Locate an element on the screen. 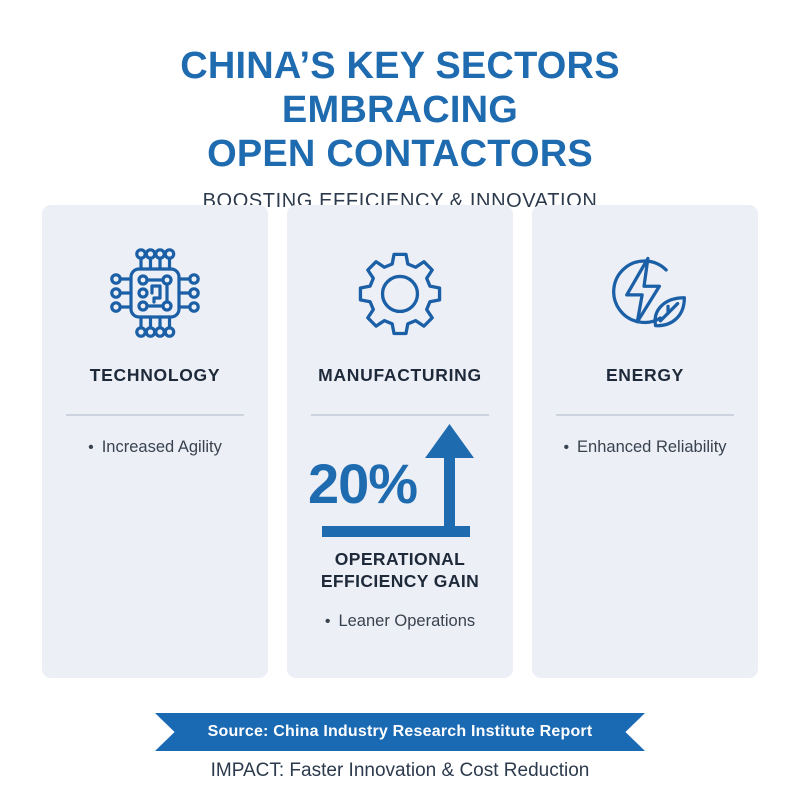  stat-label-line-2: EFFICIENCY GAIN is located at coordinates (400, 581).